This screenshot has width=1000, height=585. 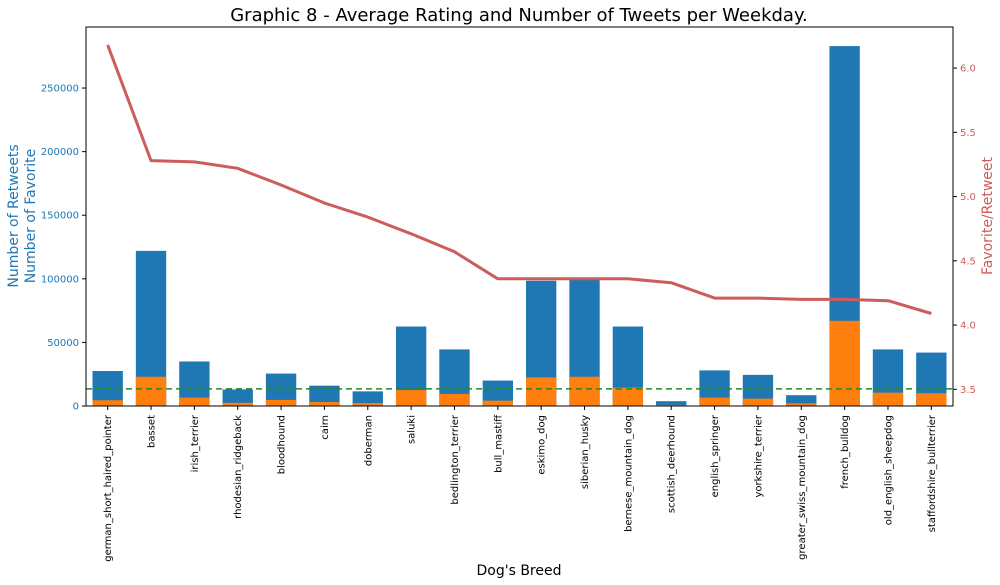 What do you see at coordinates (324, 404) in the screenshot?
I see `bar-series2-cairn` at bounding box center [324, 404].